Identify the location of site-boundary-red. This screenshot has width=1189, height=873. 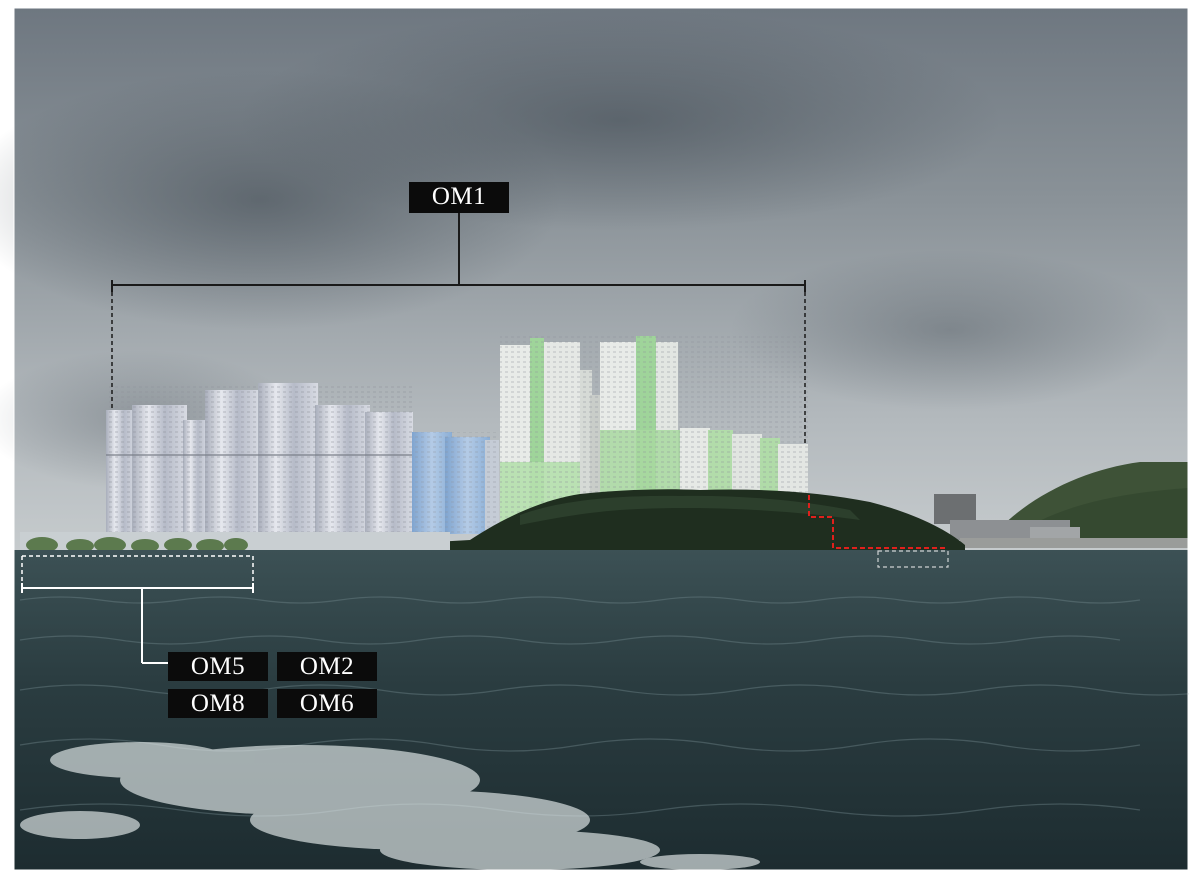
(878, 522).